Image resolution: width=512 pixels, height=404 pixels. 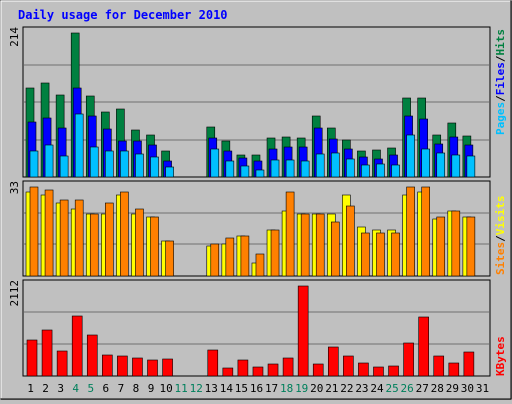 What do you see at coordinates (14, 187) in the screenshot?
I see `panel2-ymax-label: 33` at bounding box center [14, 187].